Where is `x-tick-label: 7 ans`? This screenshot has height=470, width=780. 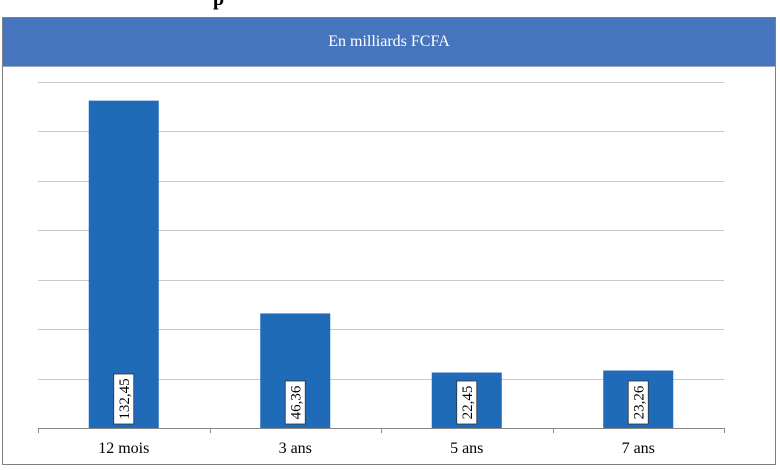 x-tick-label: 7 ans is located at coordinates (638, 448).